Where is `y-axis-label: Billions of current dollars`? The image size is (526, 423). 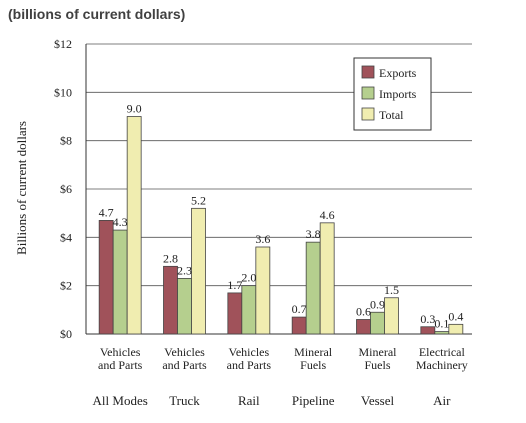
y-axis-label: Billions of current dollars is located at coordinates (21, 188).